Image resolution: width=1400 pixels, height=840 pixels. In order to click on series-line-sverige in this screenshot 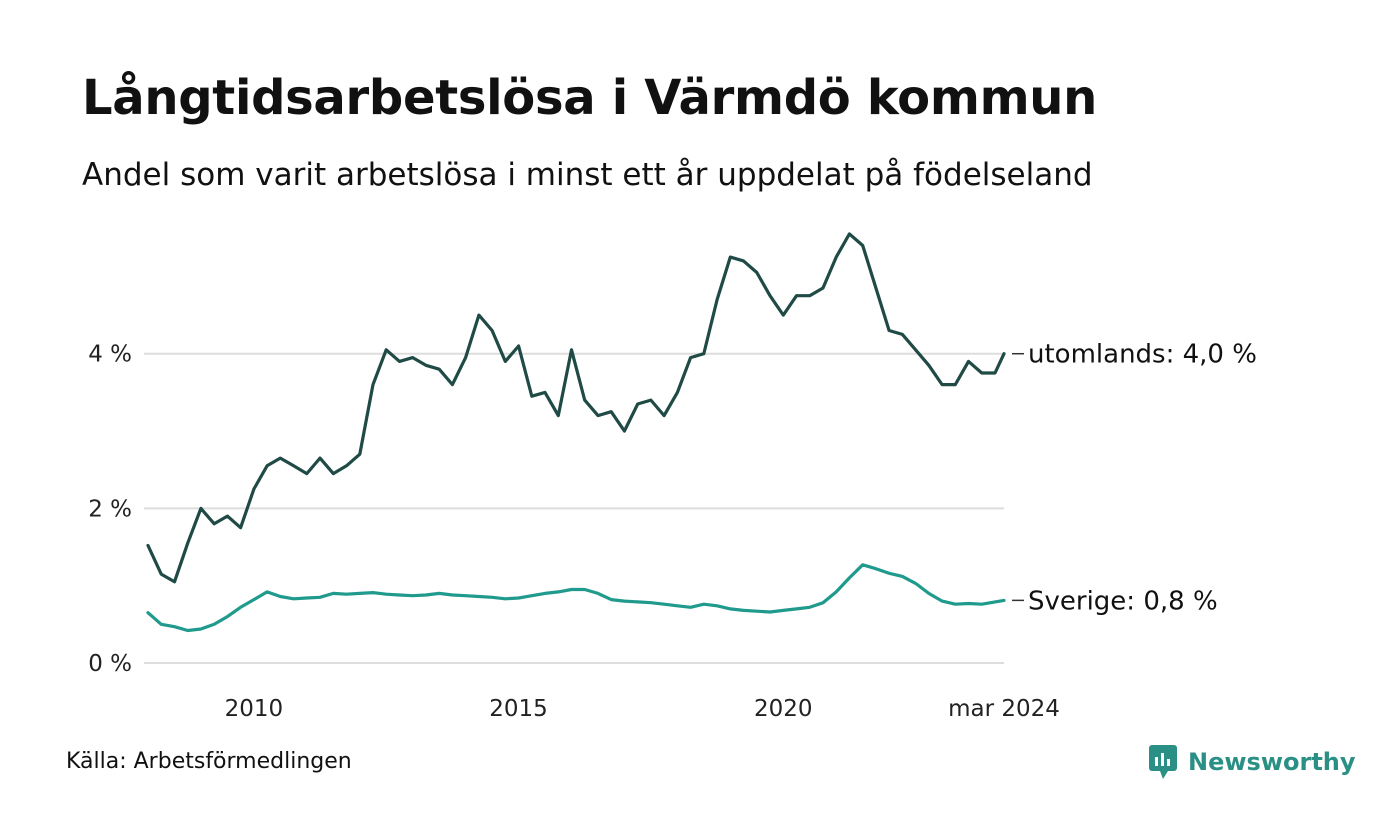, I will do `click(576, 598)`.